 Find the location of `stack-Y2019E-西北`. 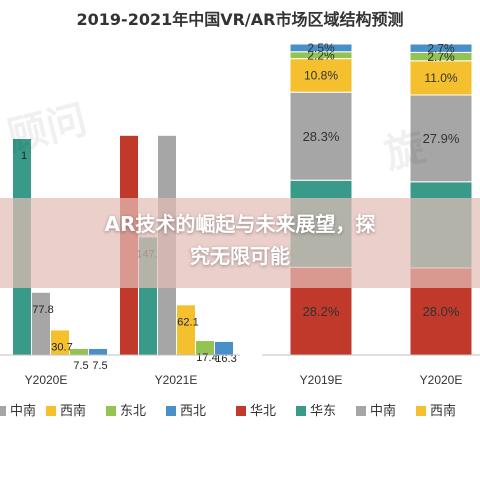

stack-Y2019E-西北 is located at coordinates (321, 48).